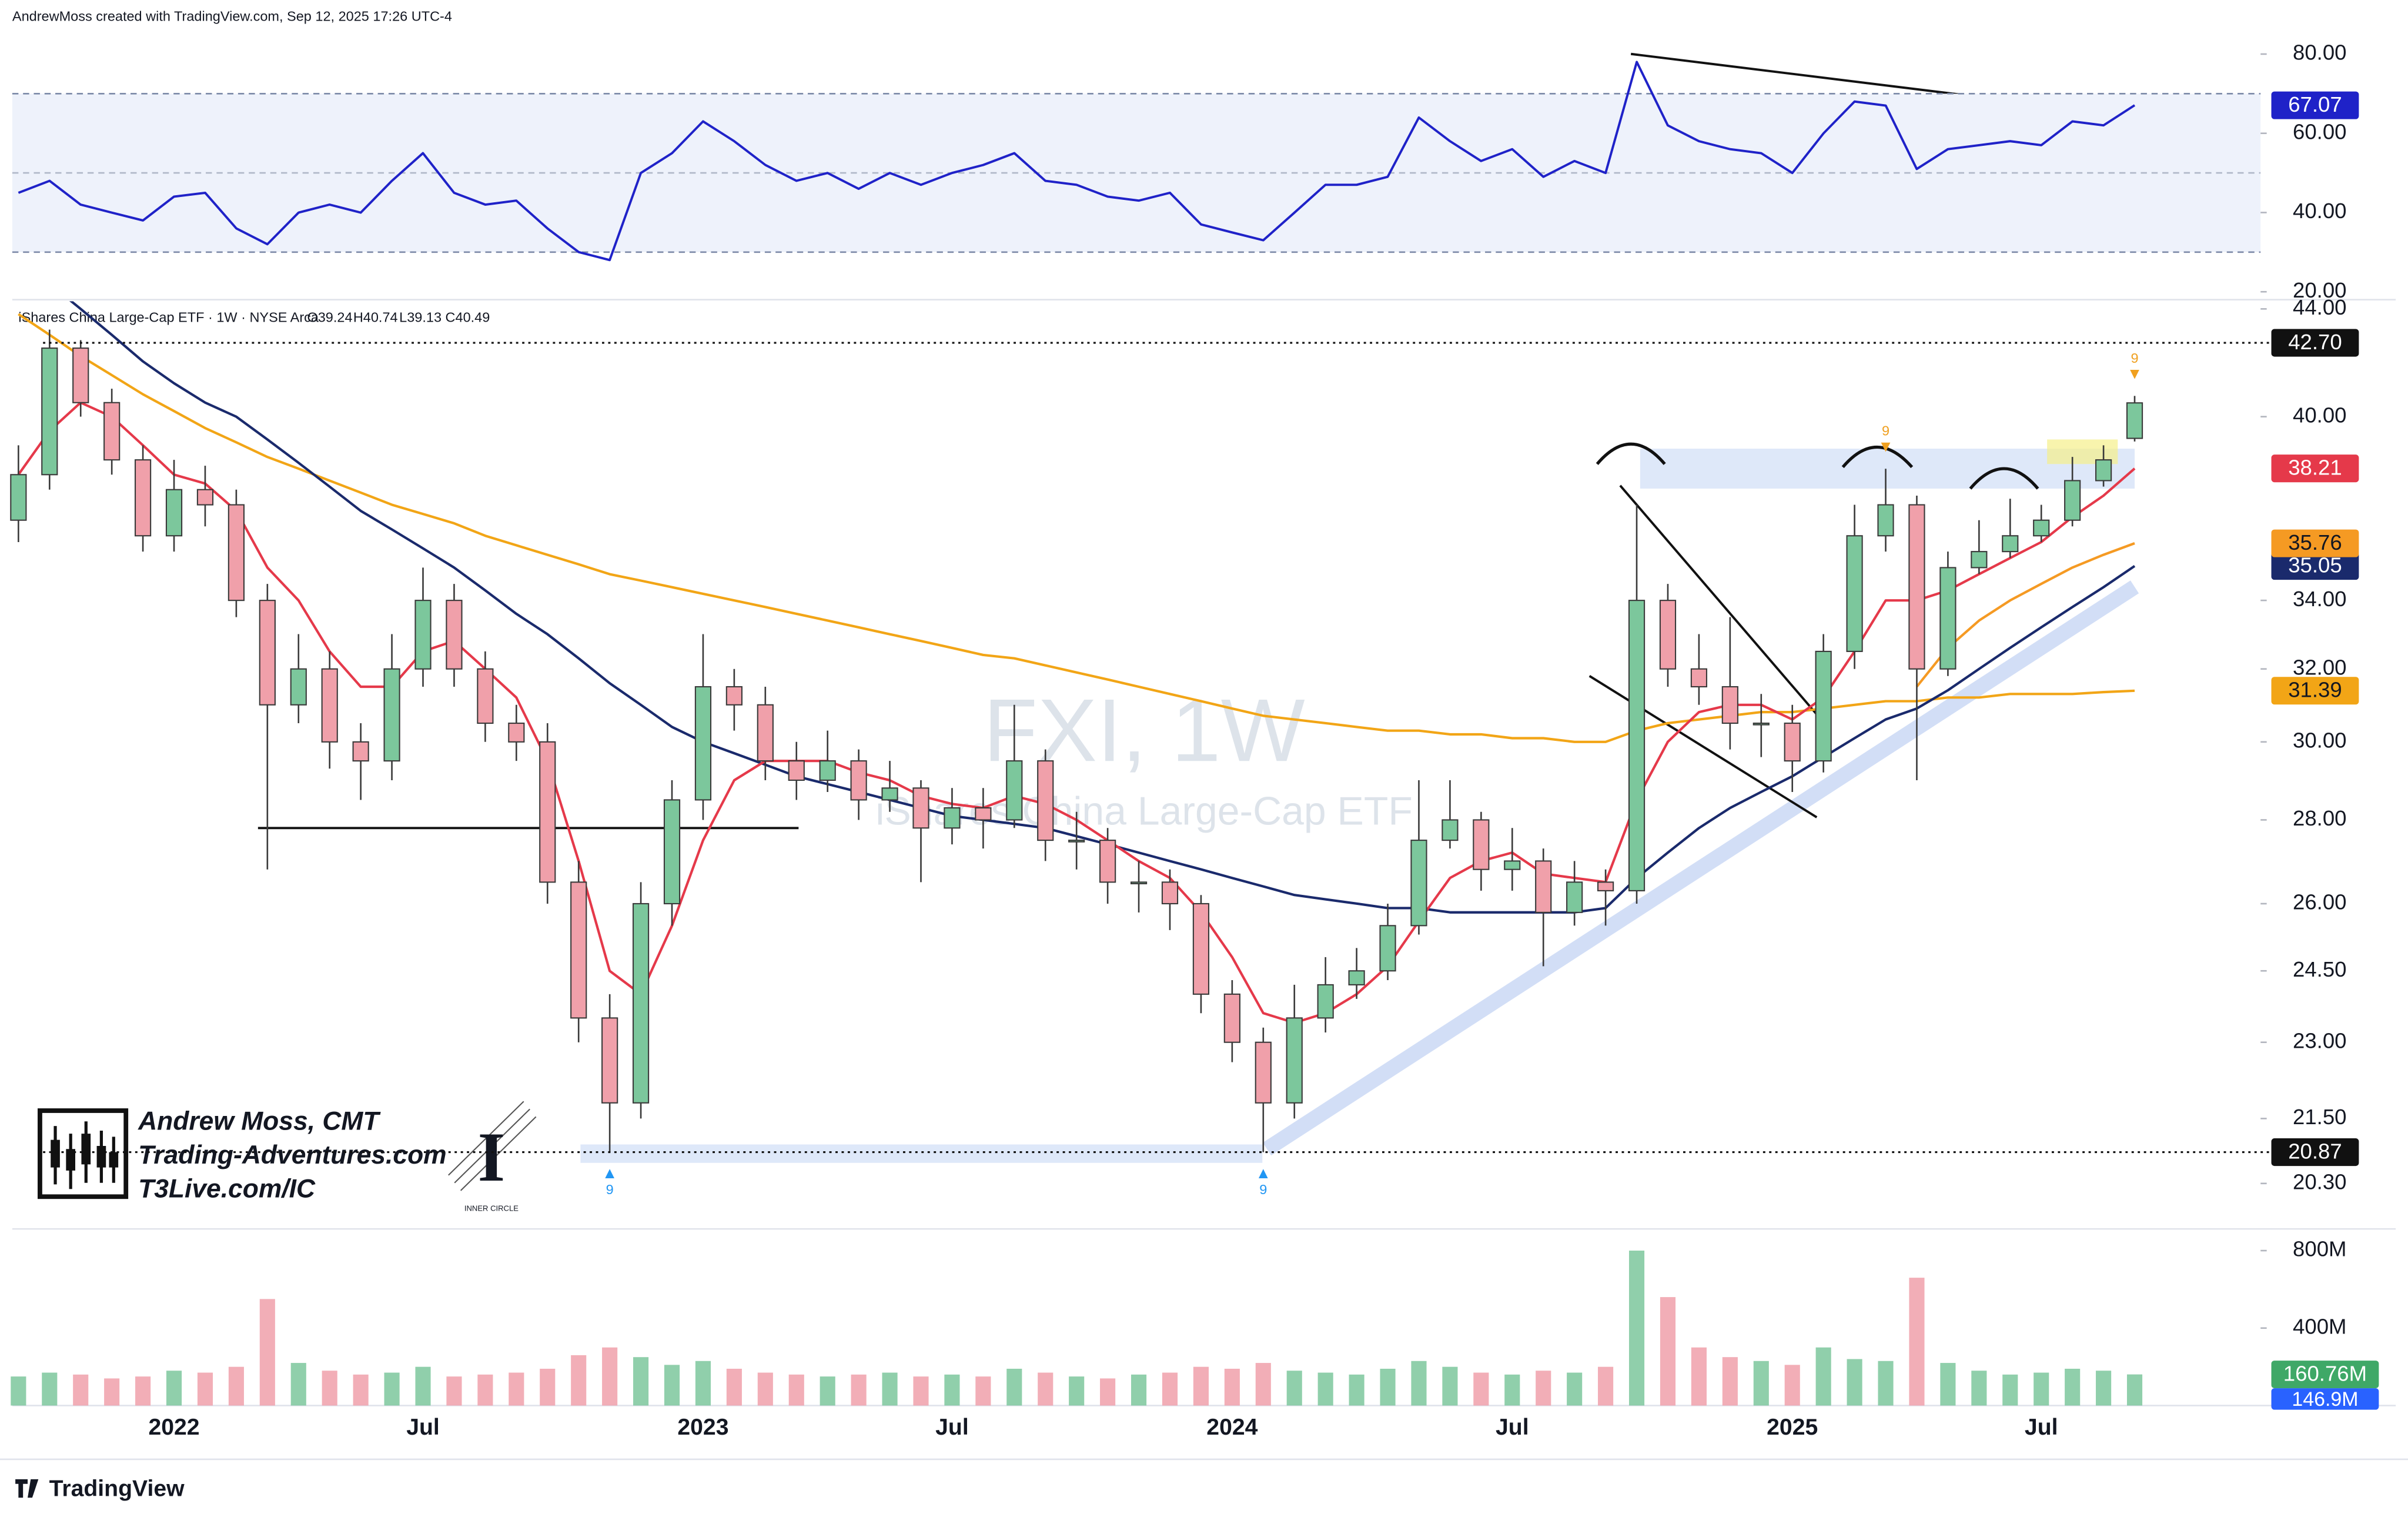  I want to click on volume-label: 160.76M, so click(2325, 1374).